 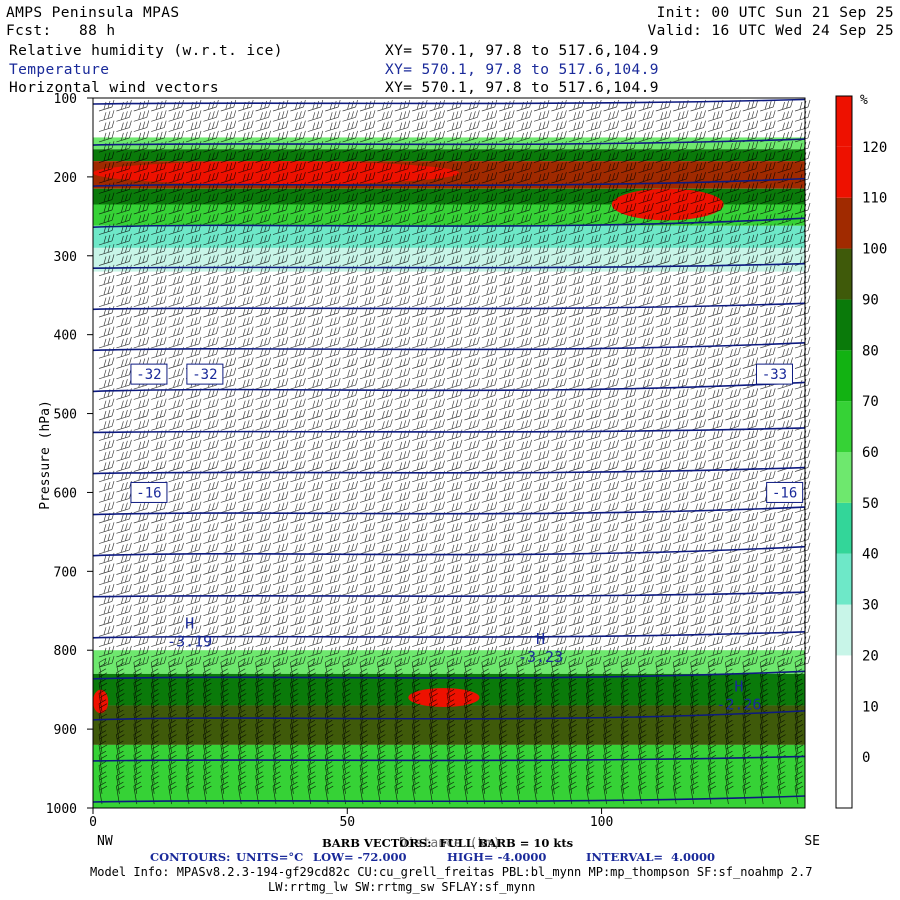 I want to click on colorbar-tick-label: 20, so click(x=870, y=656).